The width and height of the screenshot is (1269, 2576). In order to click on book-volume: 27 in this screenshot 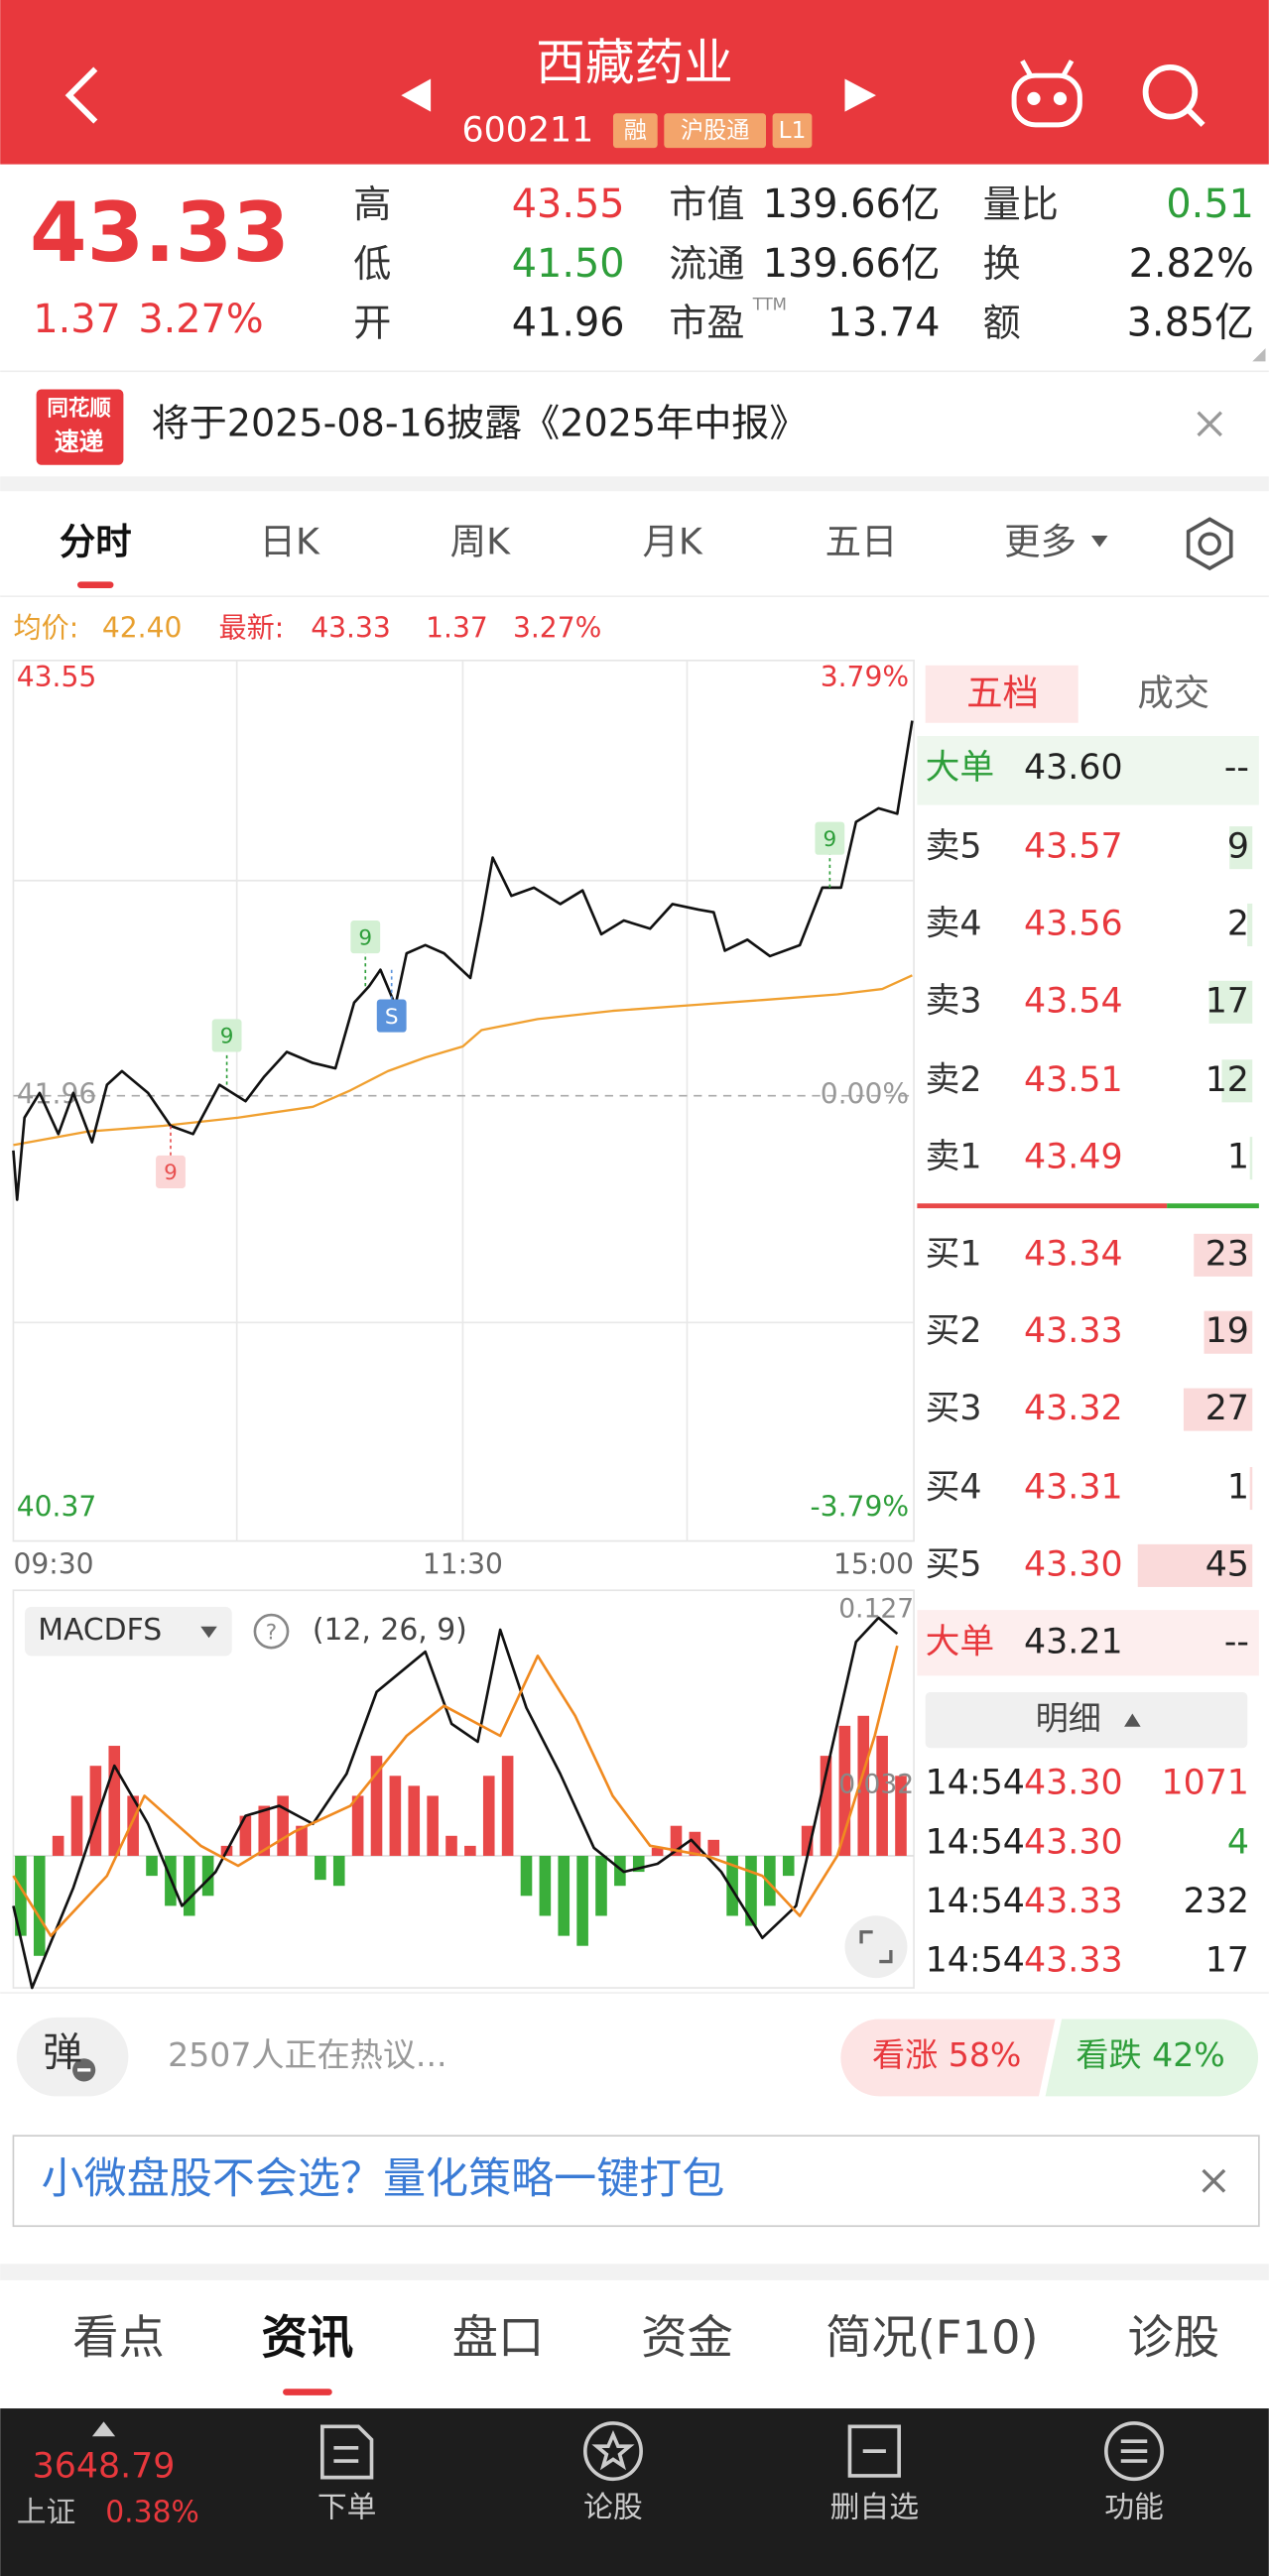, I will do `click(1227, 1408)`.